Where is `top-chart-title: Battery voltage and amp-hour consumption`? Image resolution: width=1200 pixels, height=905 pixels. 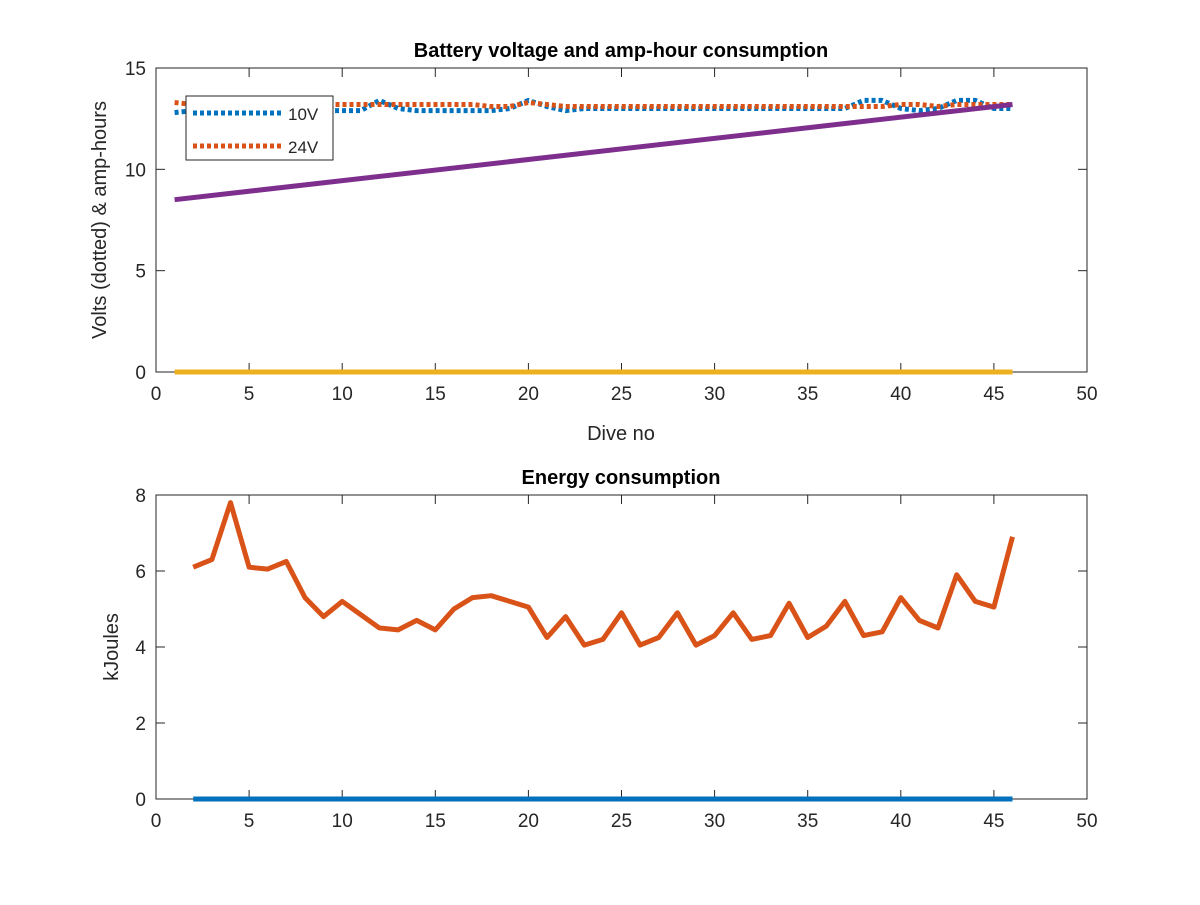 top-chart-title: Battery voltage and amp-hour consumption is located at coordinates (621, 51).